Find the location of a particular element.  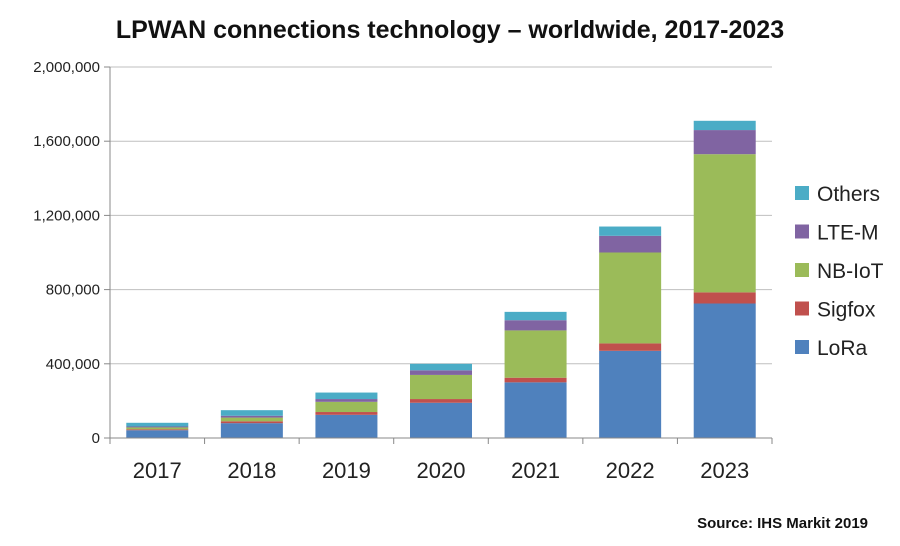

bar-segment-sigfox-2019 is located at coordinates (346, 413).